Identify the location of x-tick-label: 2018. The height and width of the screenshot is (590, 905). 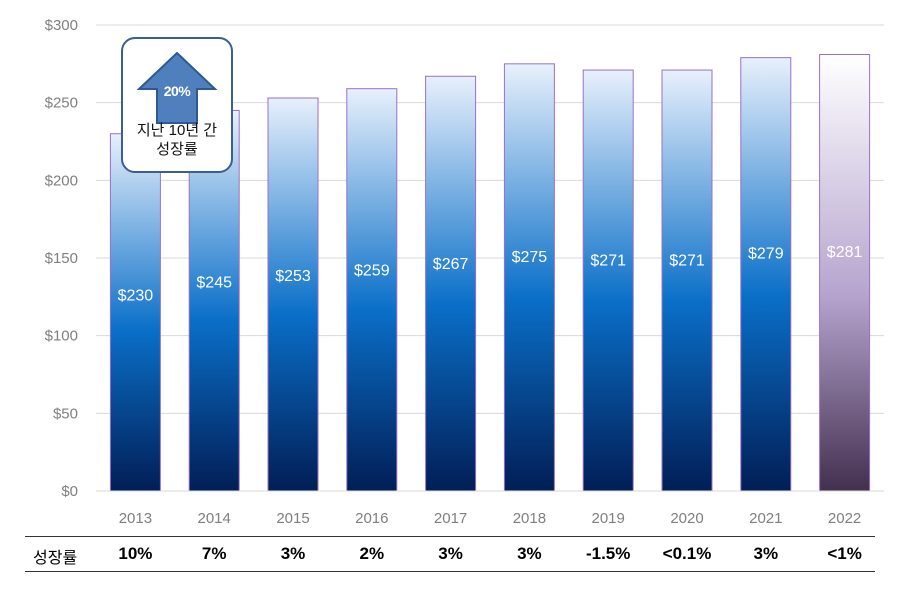
(529, 518).